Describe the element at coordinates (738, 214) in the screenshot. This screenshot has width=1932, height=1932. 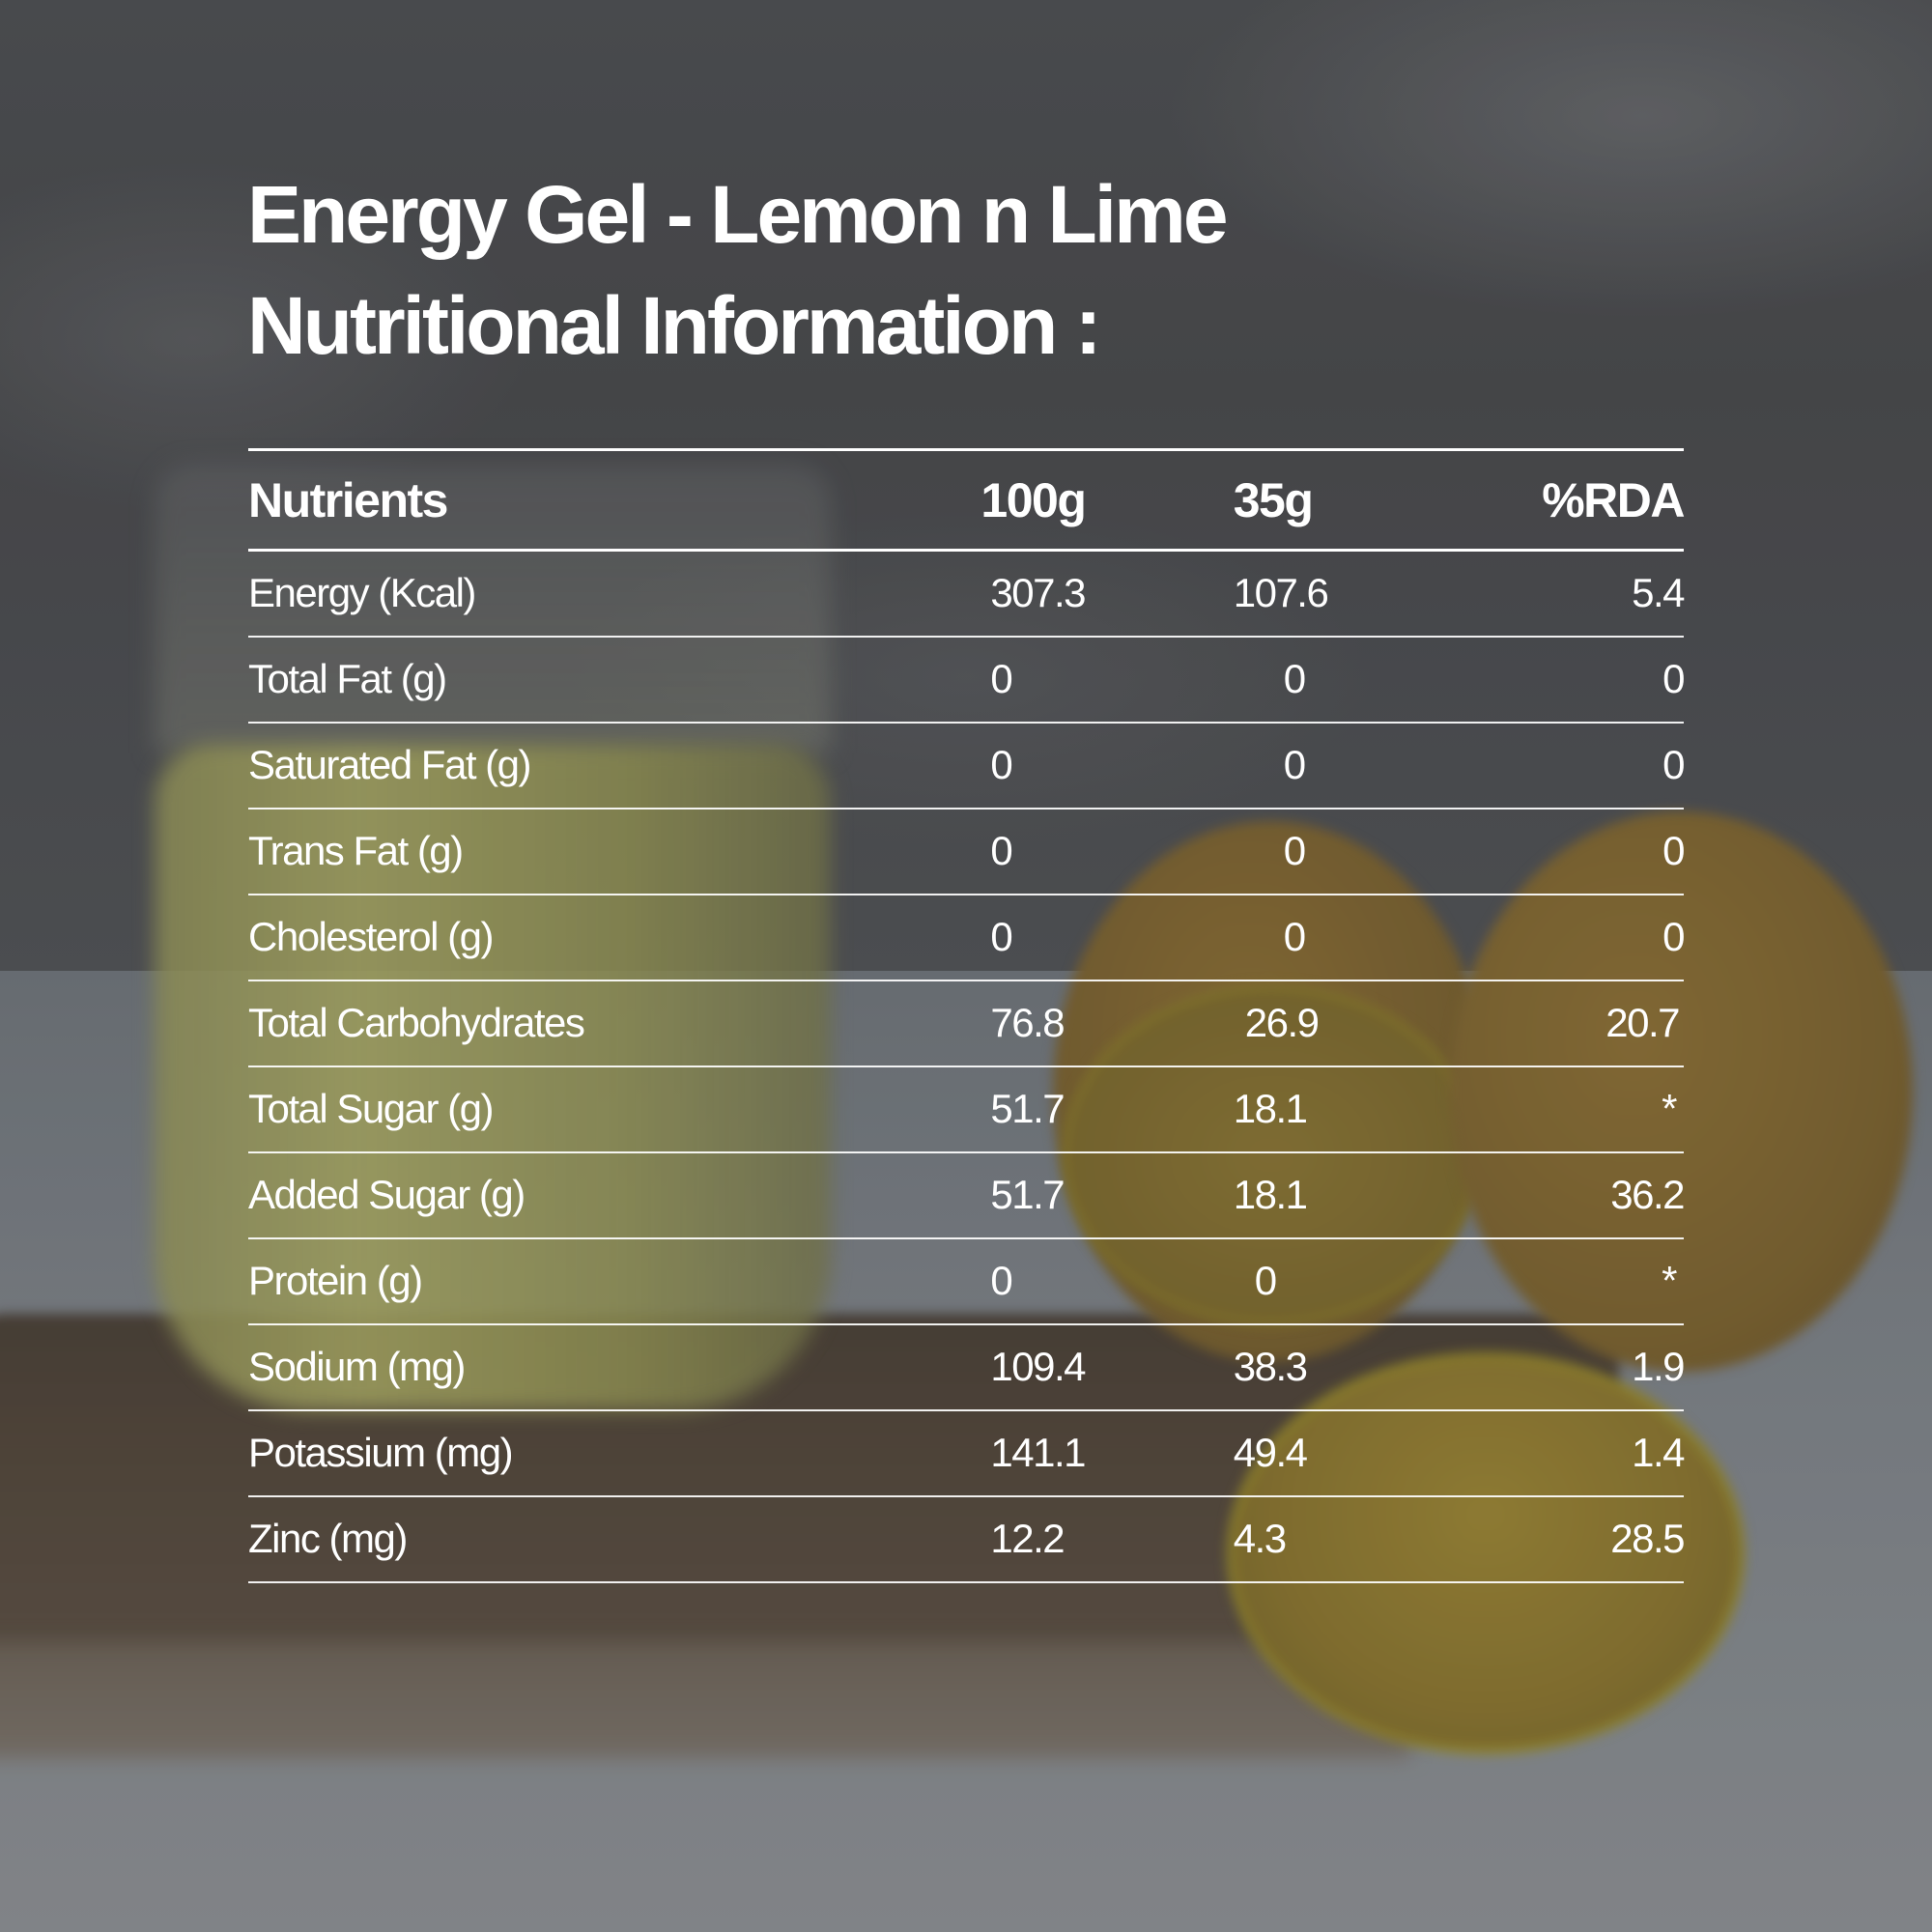
I see `title-product-name: Energy Gel - Lemon n Lime` at that location.